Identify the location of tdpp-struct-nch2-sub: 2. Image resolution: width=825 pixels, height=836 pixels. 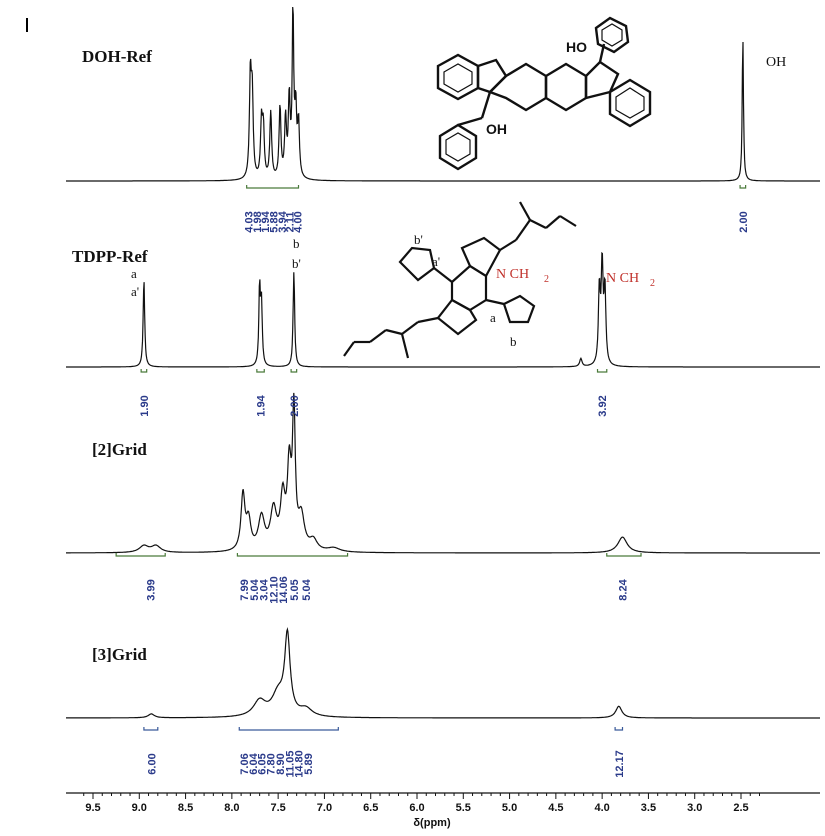
(546, 279).